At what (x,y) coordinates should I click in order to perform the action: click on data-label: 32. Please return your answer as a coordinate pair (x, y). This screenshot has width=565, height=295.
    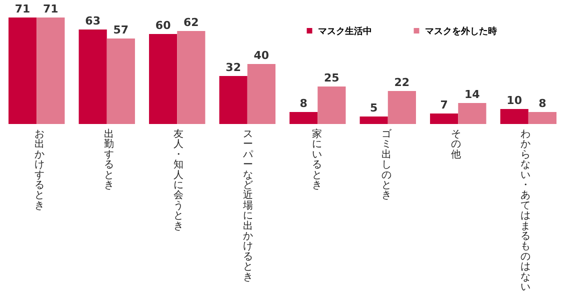
    Looking at the image, I should click on (233, 67).